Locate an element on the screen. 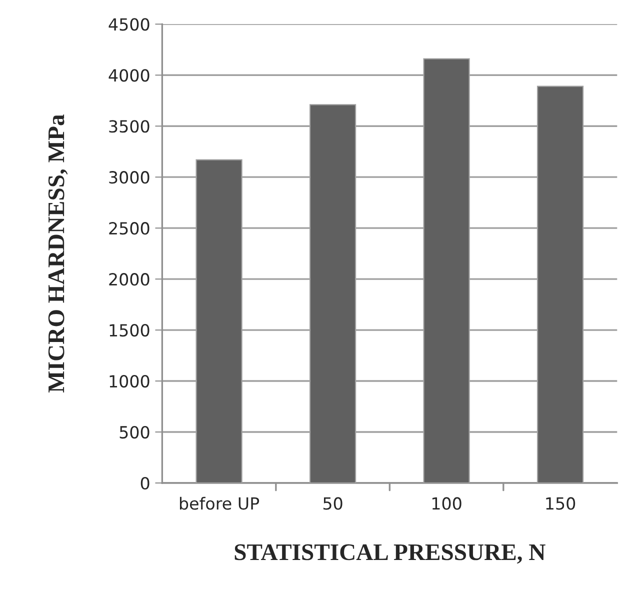 This screenshot has width=619, height=589. y-tick-label: 3000 is located at coordinates (129, 177).